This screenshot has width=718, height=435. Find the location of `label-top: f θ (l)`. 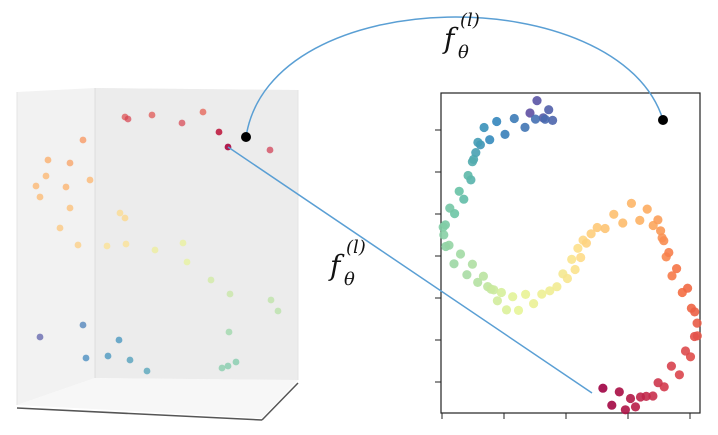

label-top: f θ (l) is located at coordinates (461, 36).